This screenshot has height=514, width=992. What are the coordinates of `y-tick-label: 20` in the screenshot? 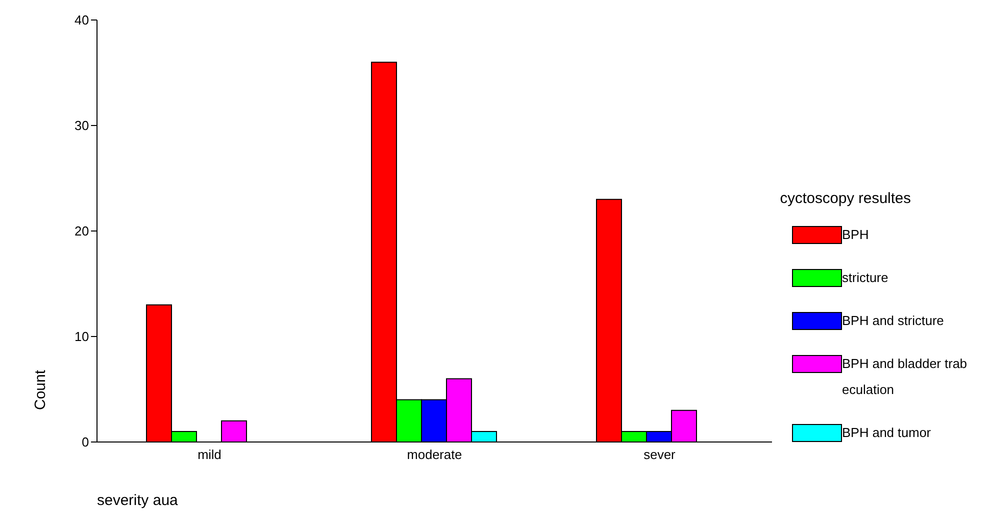 It's located at (81, 231).